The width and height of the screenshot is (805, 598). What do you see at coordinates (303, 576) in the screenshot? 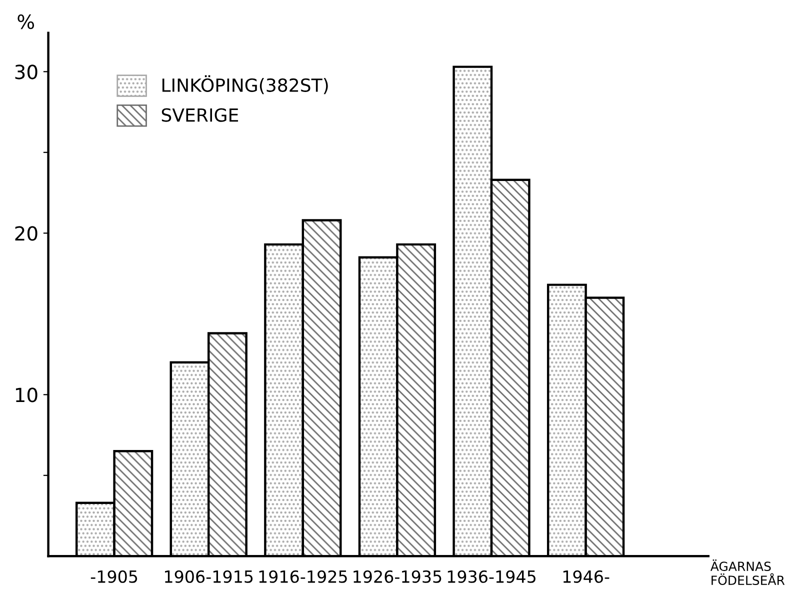
I see `x-tick-label: 1916-1925` at bounding box center [303, 576].